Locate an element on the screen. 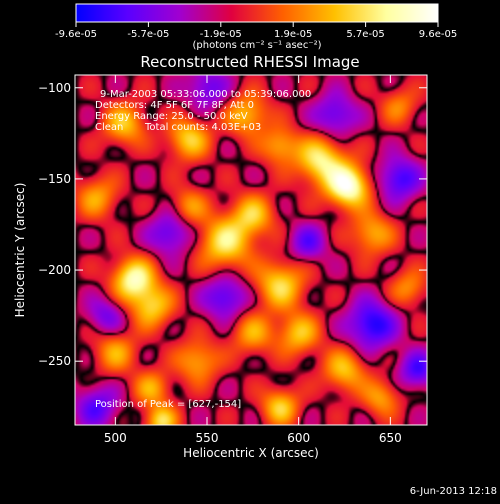 The height and width of the screenshot is (504, 500). x-tick-label: 550 is located at coordinates (207, 438).